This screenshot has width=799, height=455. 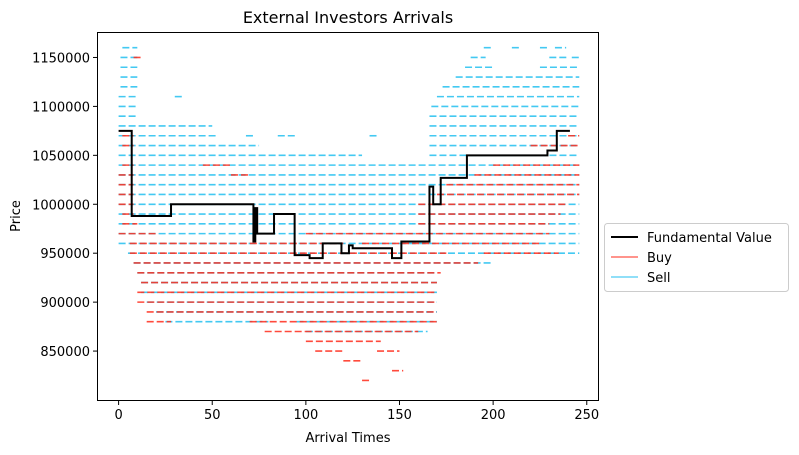 I want to click on y-tick-label: 1000000, so click(x=61, y=205).